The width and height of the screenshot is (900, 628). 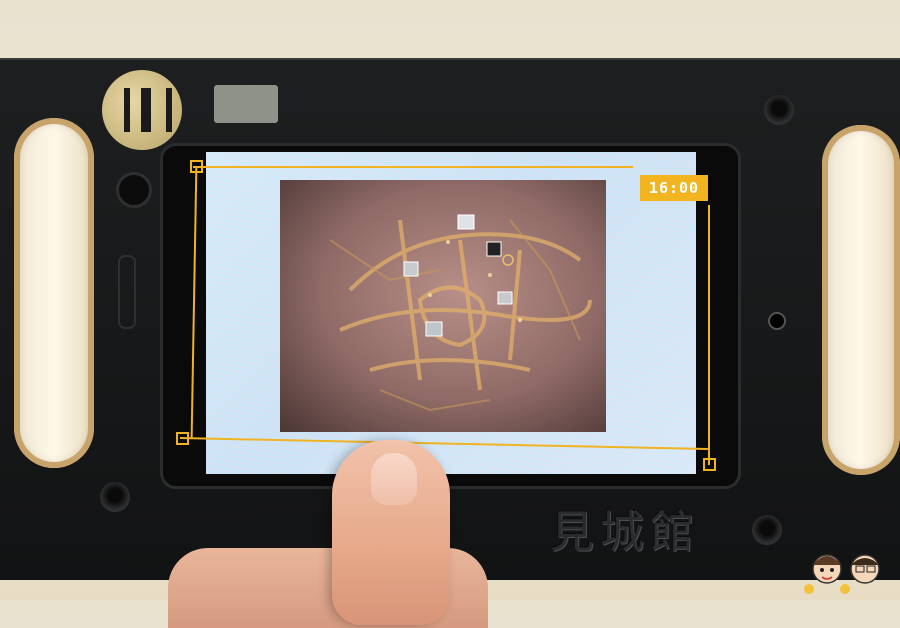 I want to click on cartoon-watermark, so click(x=842, y=574).